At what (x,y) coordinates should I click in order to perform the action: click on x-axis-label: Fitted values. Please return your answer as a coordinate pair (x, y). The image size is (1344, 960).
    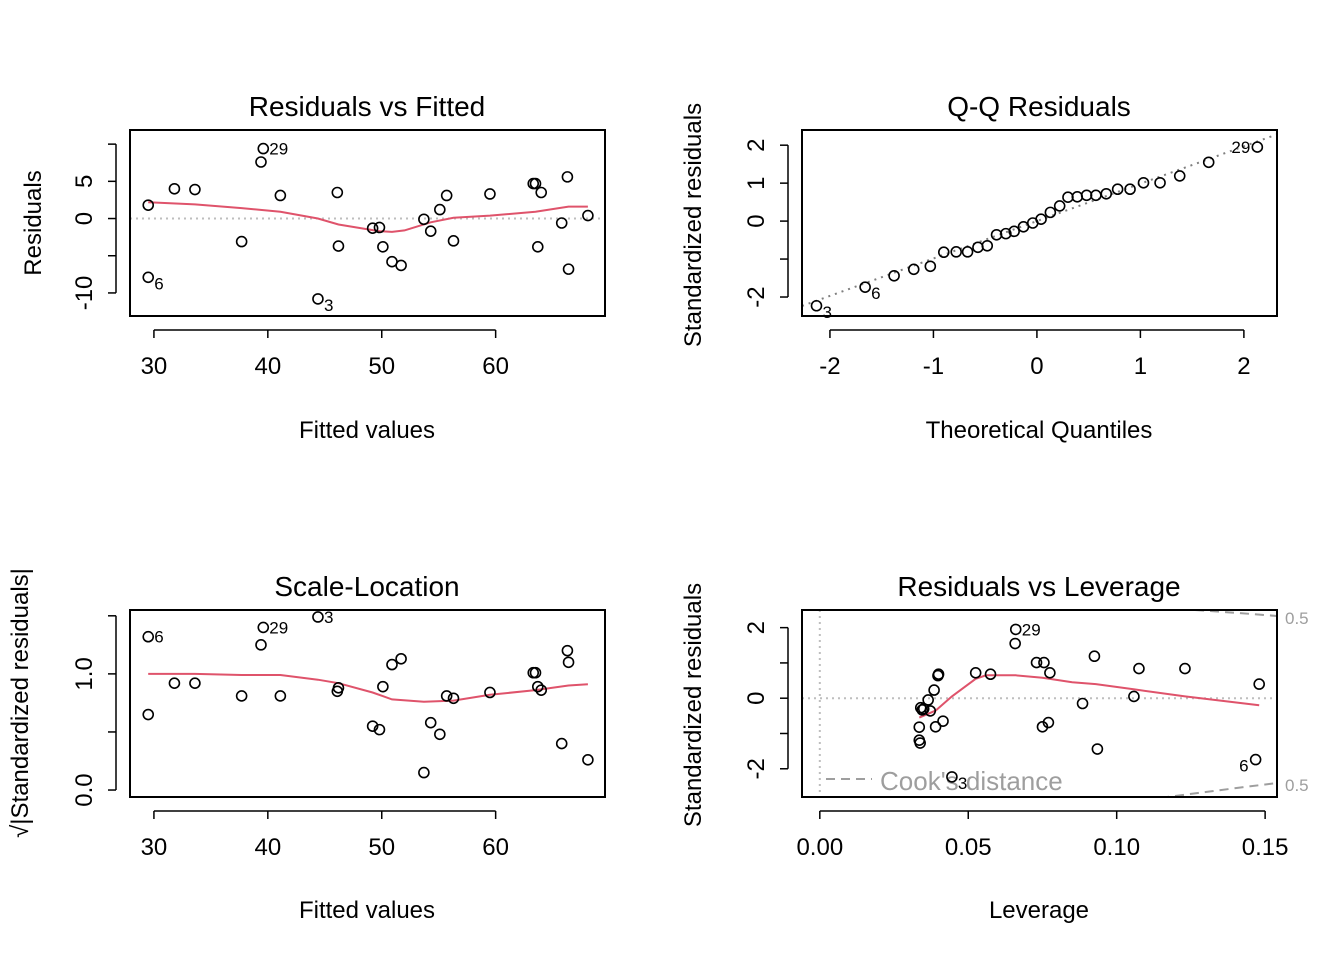
    Looking at the image, I should click on (367, 430).